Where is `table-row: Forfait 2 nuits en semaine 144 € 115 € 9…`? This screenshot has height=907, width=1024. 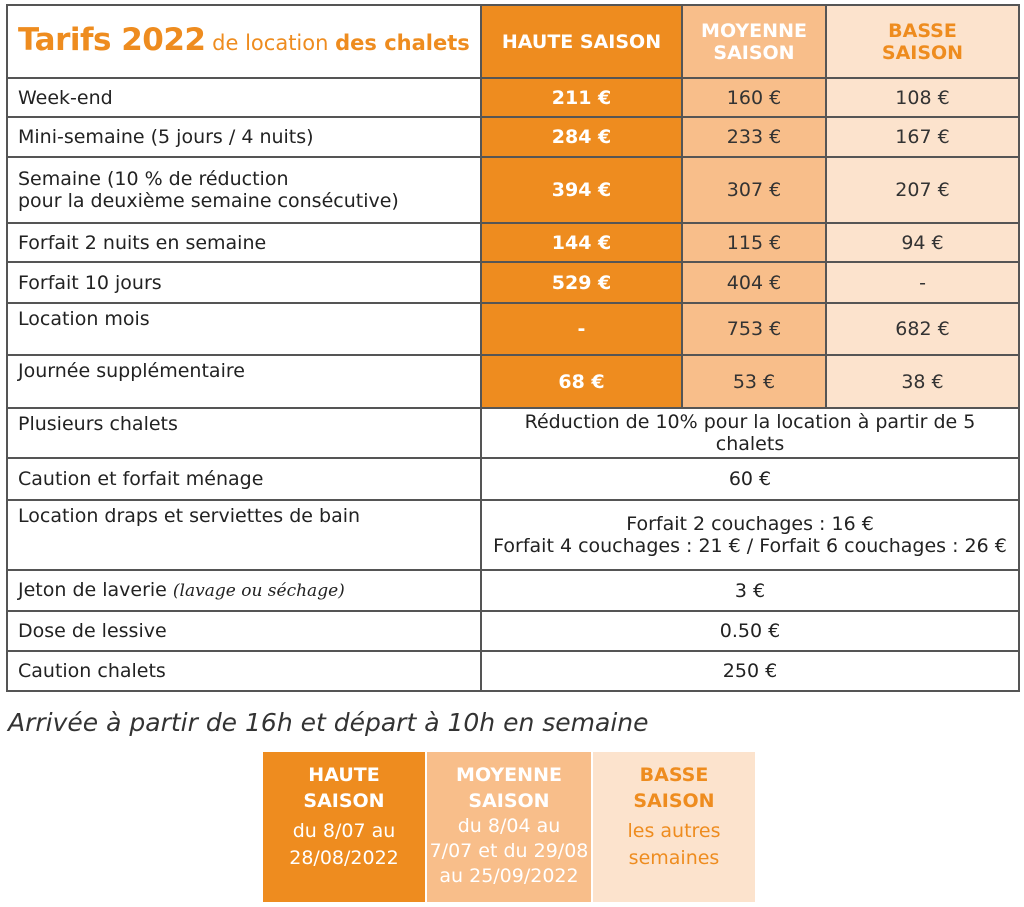 table-row: Forfait 2 nuits en semaine 144 € 115 € 9… is located at coordinates (513, 242).